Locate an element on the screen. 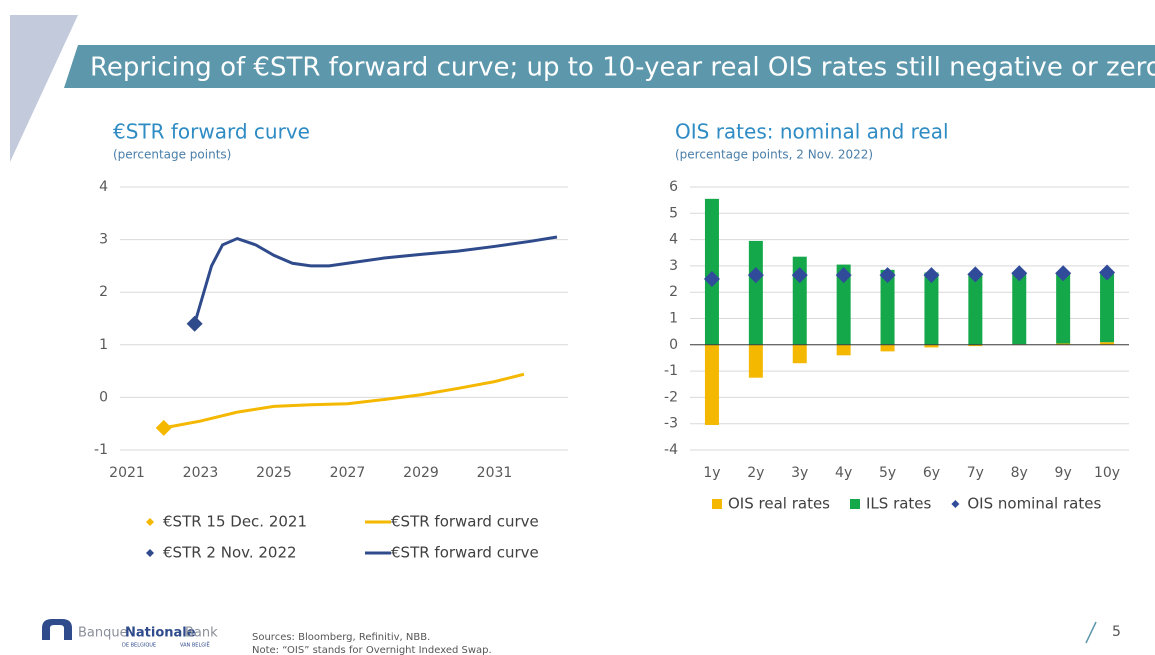  chart-subtitle: (percentage points, 2 Nov. 2022) is located at coordinates (774, 155).